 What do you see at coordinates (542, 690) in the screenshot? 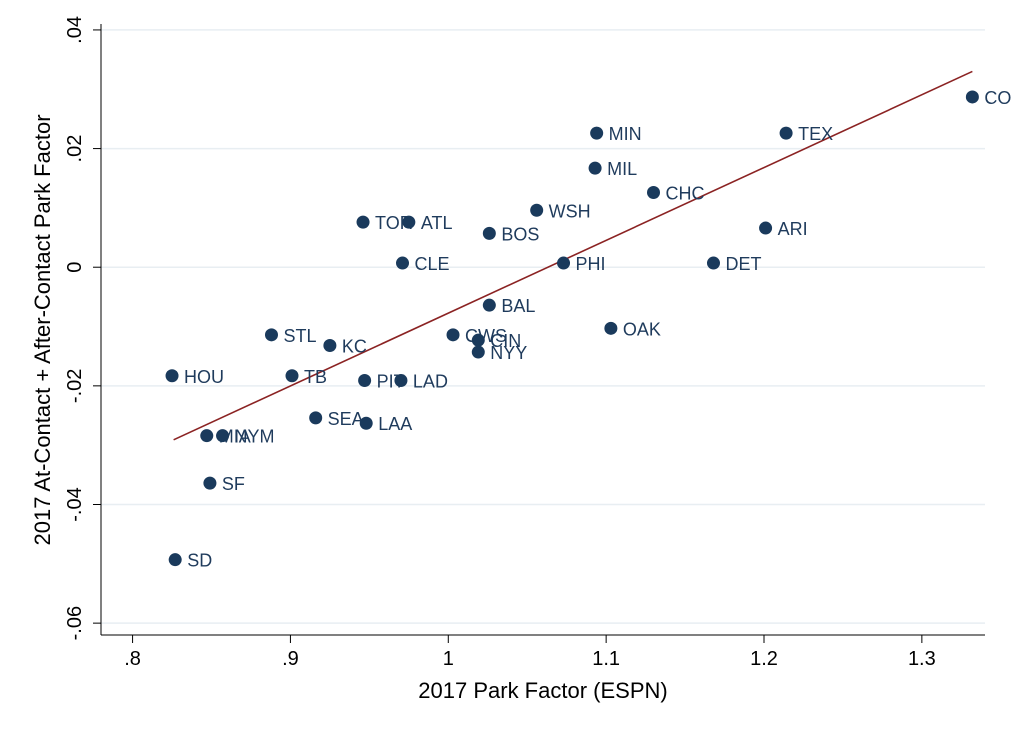
I see `x-axis-title: 2017 Park Factor (ESPN)` at bounding box center [542, 690].